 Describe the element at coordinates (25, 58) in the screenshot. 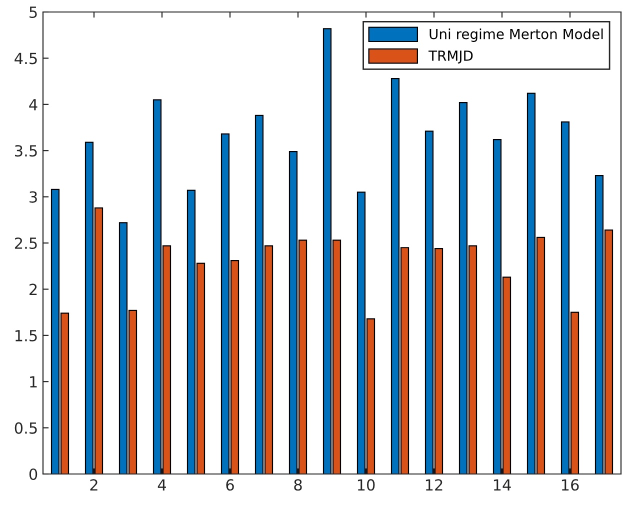

I see `y-tick-label: 4.5` at that location.